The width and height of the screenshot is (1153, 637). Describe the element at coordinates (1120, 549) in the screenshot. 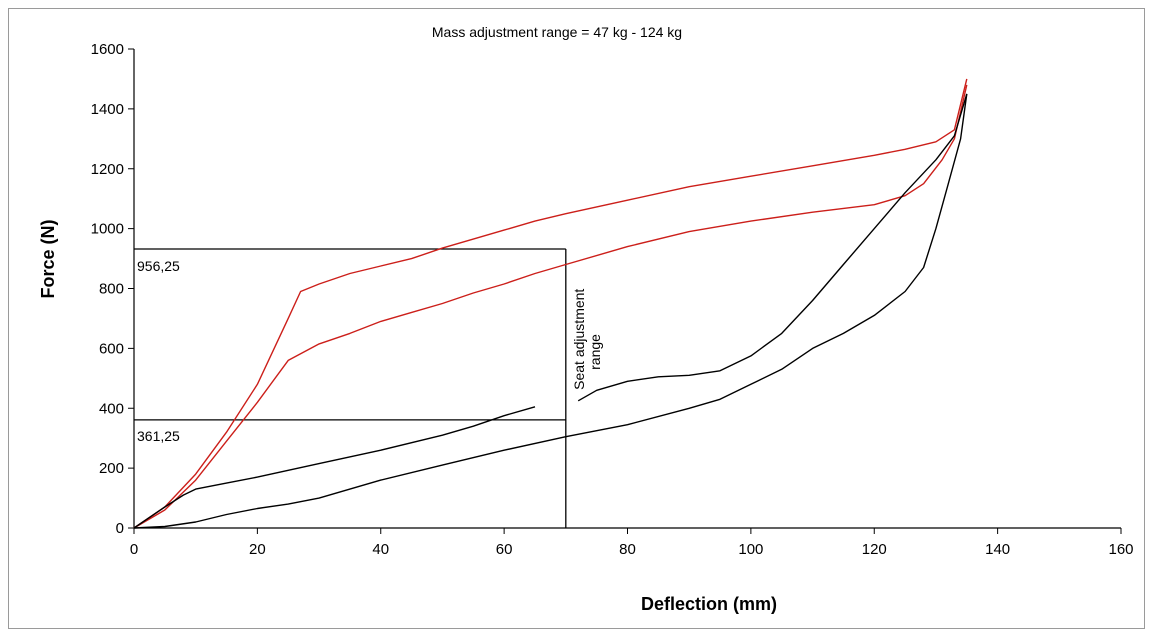

I see `x-tick-label: 160` at that location.